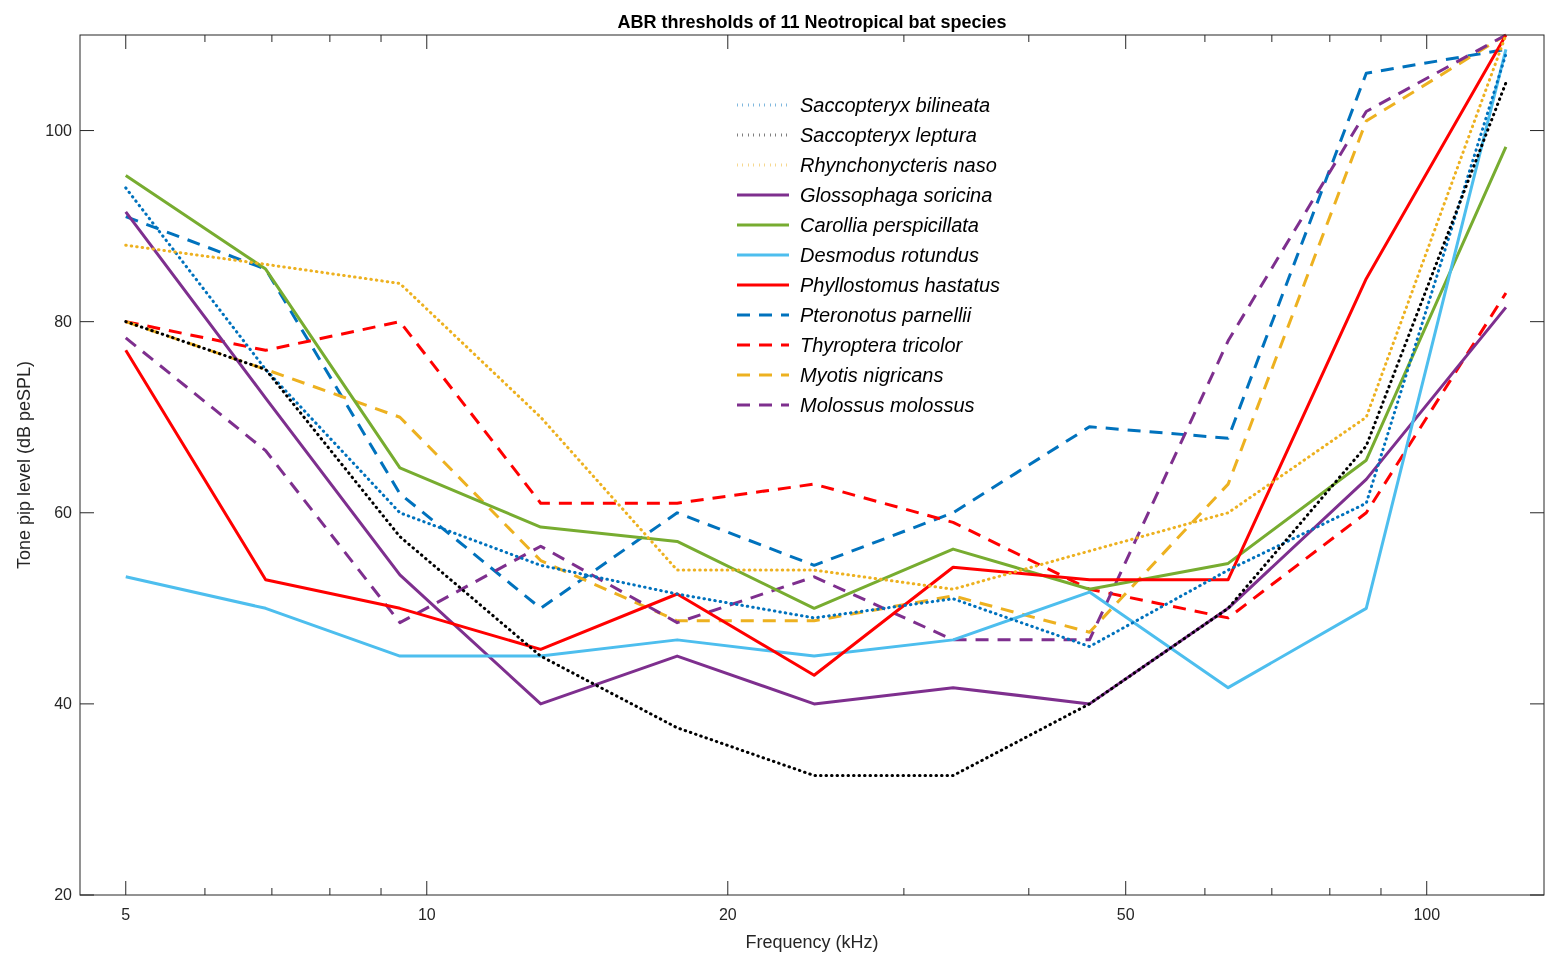 This screenshot has height=953, width=1546. What do you see at coordinates (812, 22) in the screenshot?
I see `chart-title: ABR thresholds of 11 Neotropical bat species` at bounding box center [812, 22].